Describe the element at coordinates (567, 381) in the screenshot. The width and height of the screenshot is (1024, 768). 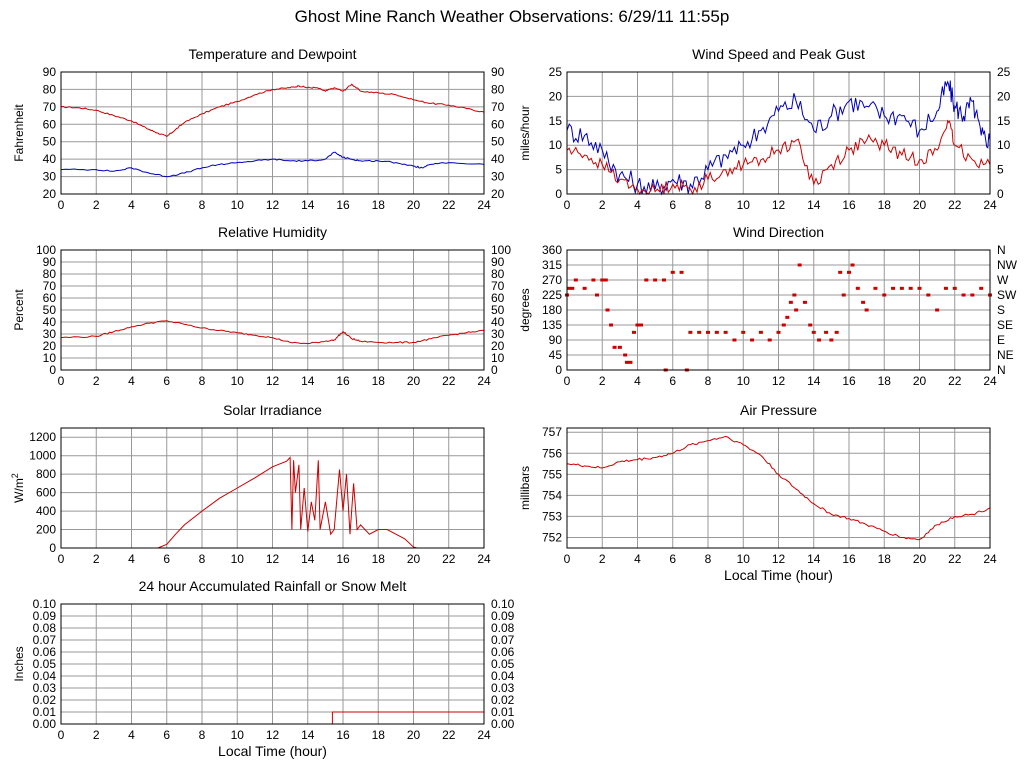
I see `x-tick-label: 0` at that location.